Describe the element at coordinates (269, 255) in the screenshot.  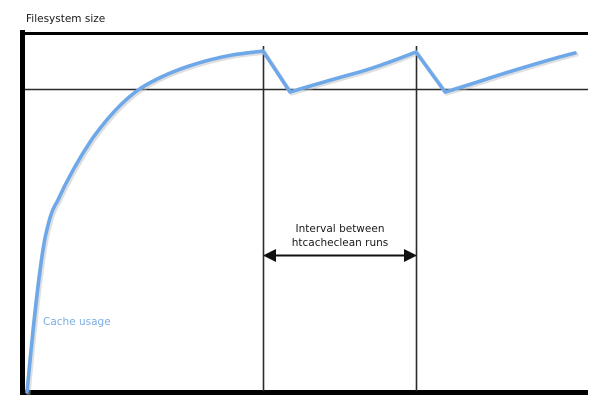
I see `interval-arrow-head-left` at that location.